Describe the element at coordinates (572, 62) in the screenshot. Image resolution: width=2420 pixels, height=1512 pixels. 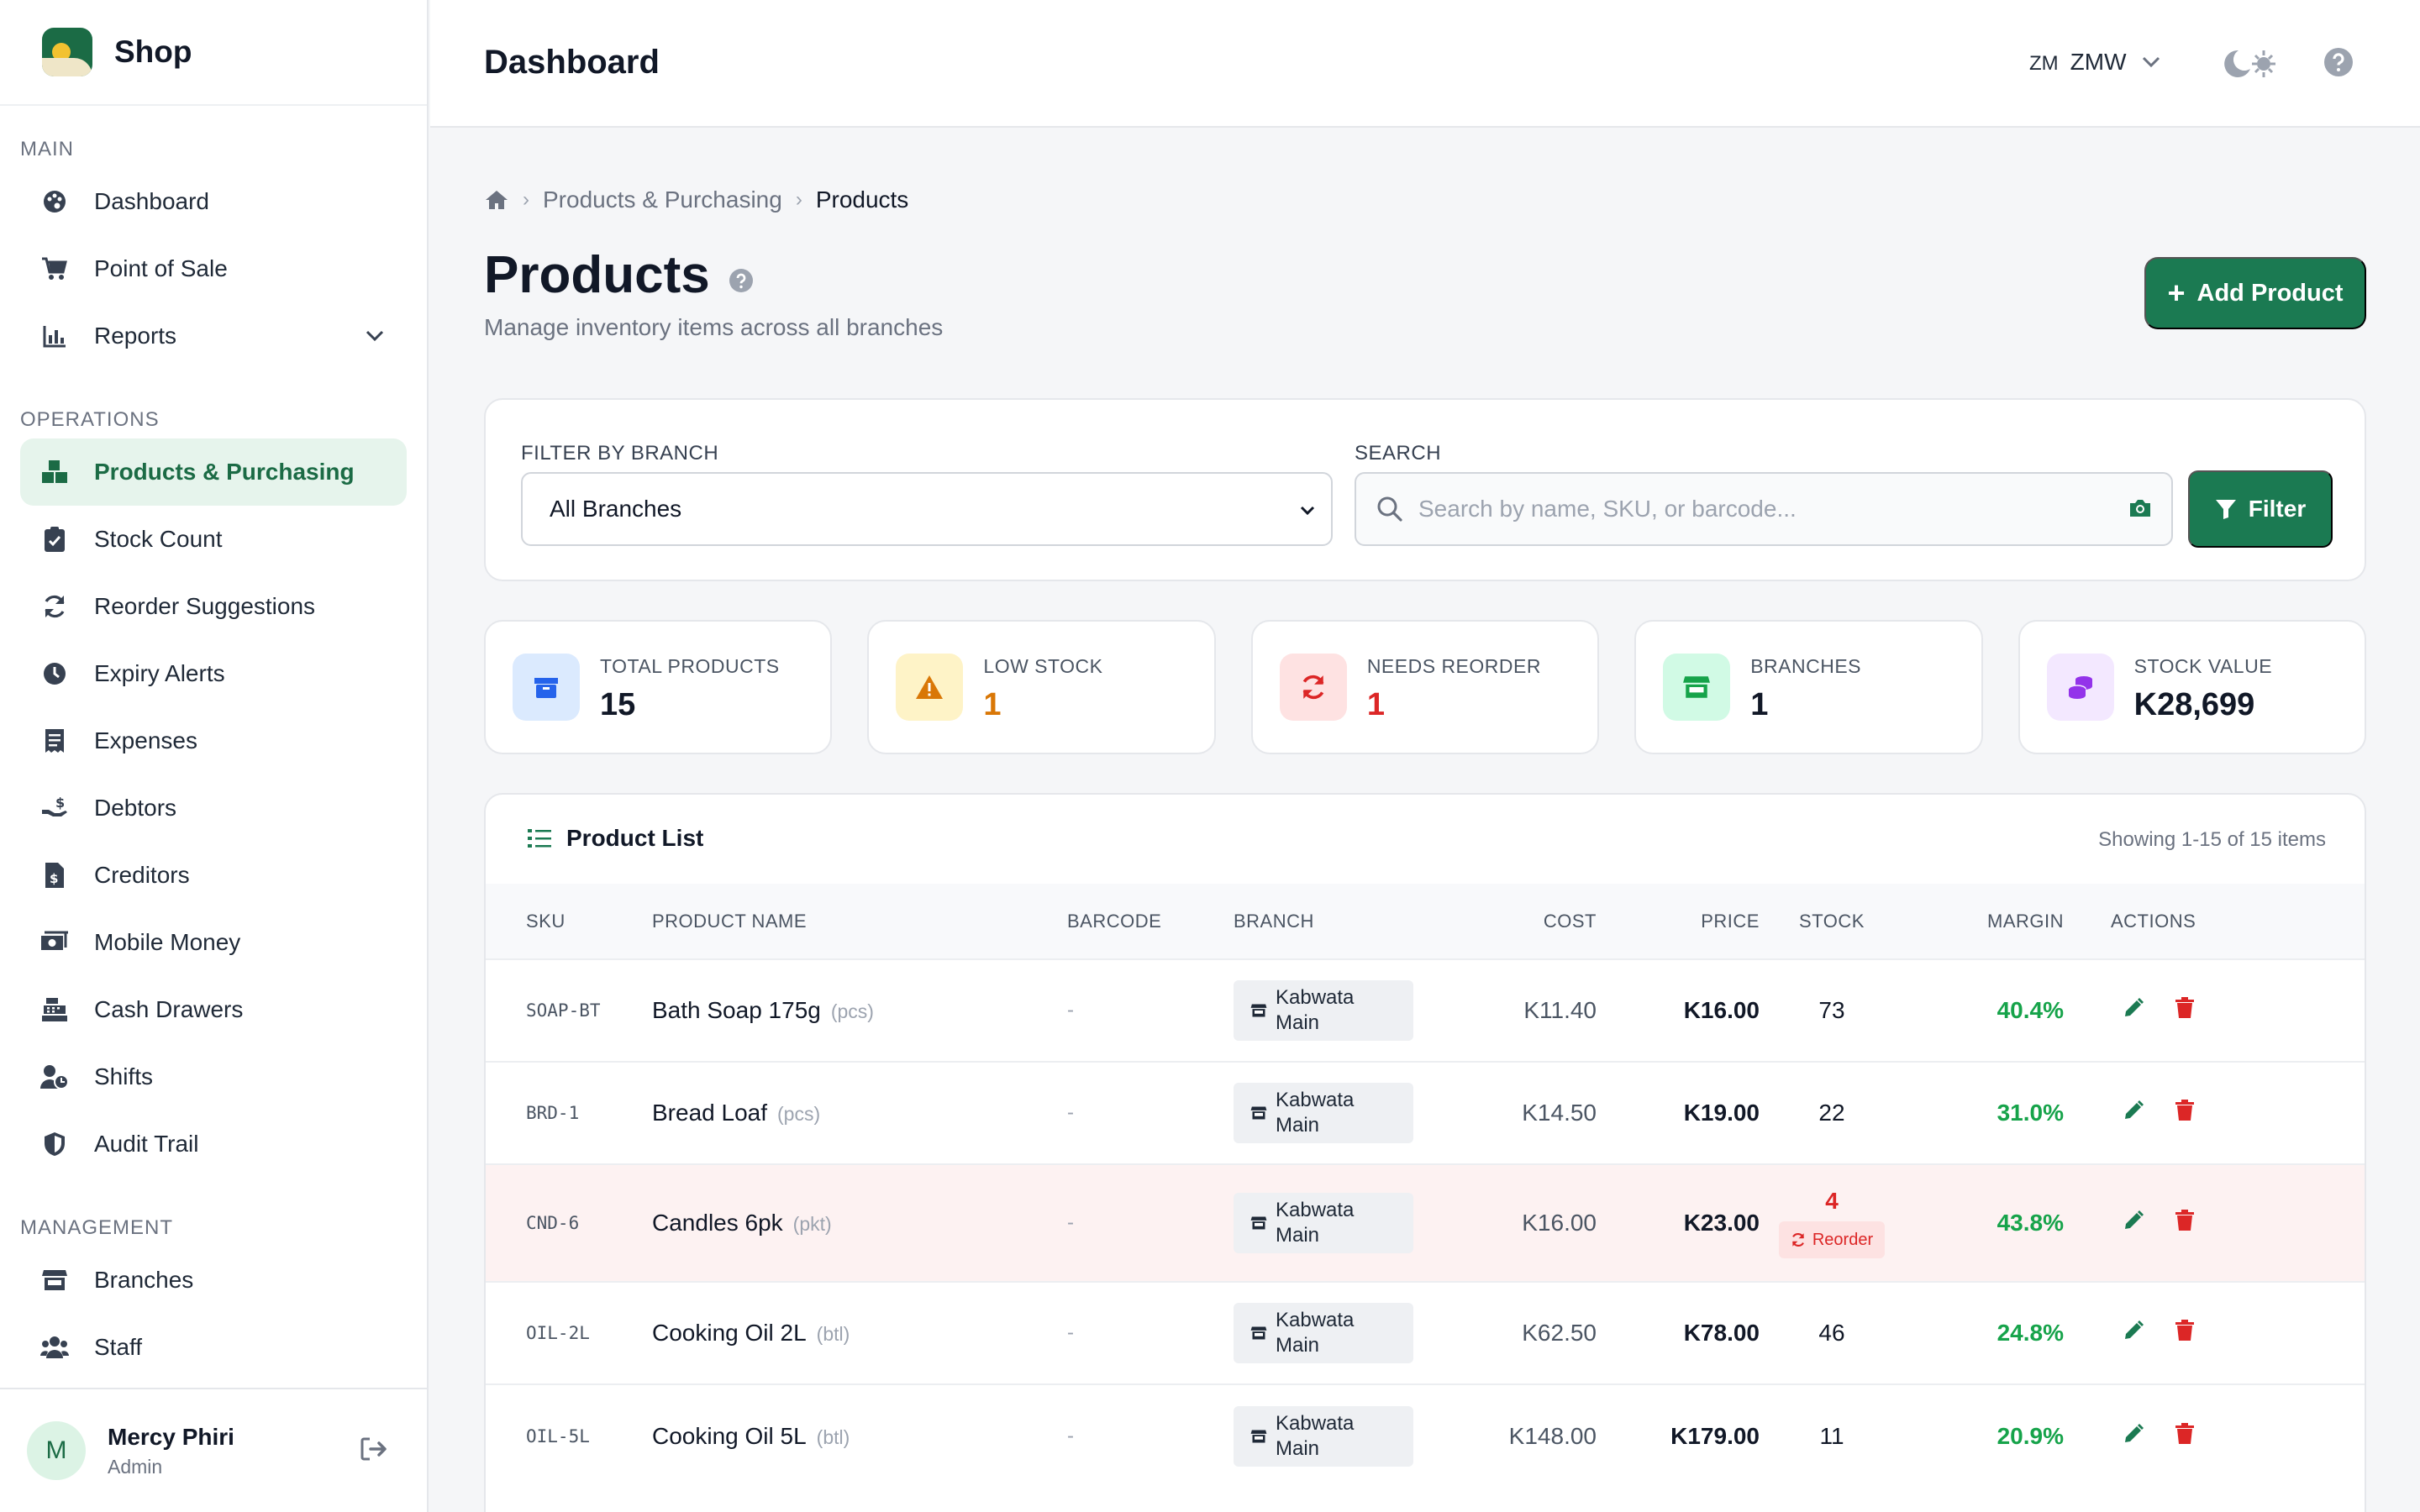
I see `header-title: Dashboard` at that location.